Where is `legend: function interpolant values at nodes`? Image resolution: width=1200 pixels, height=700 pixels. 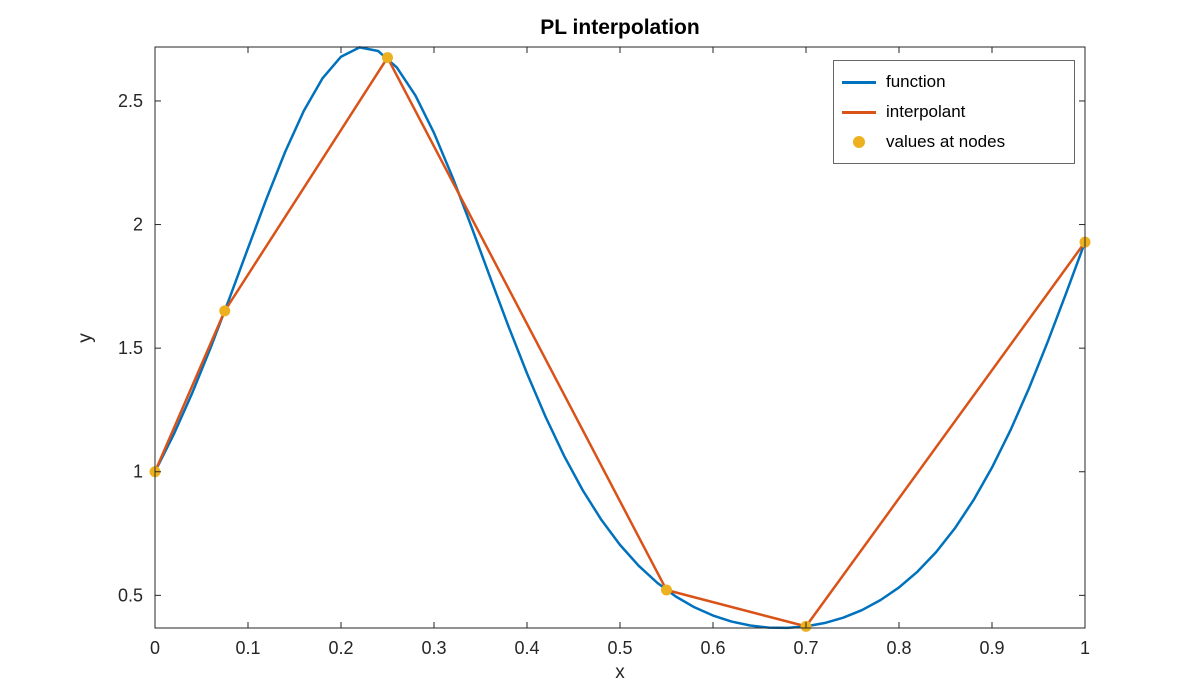
legend: function interpolant values at nodes is located at coordinates (954, 112).